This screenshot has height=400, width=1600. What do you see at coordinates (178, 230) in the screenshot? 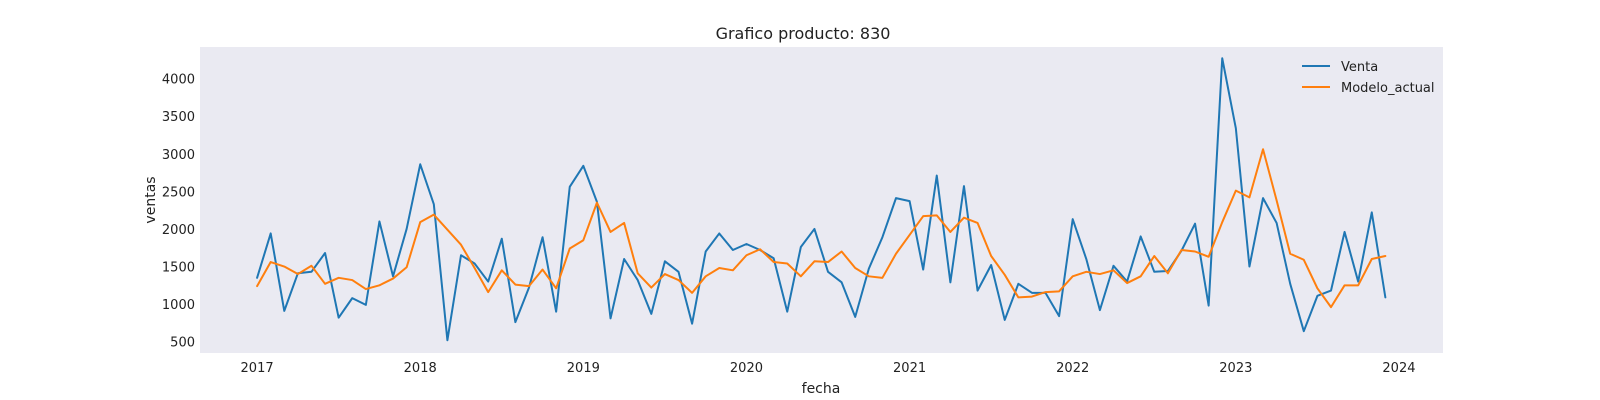
I see `y-tick-label: 2000` at bounding box center [178, 230].